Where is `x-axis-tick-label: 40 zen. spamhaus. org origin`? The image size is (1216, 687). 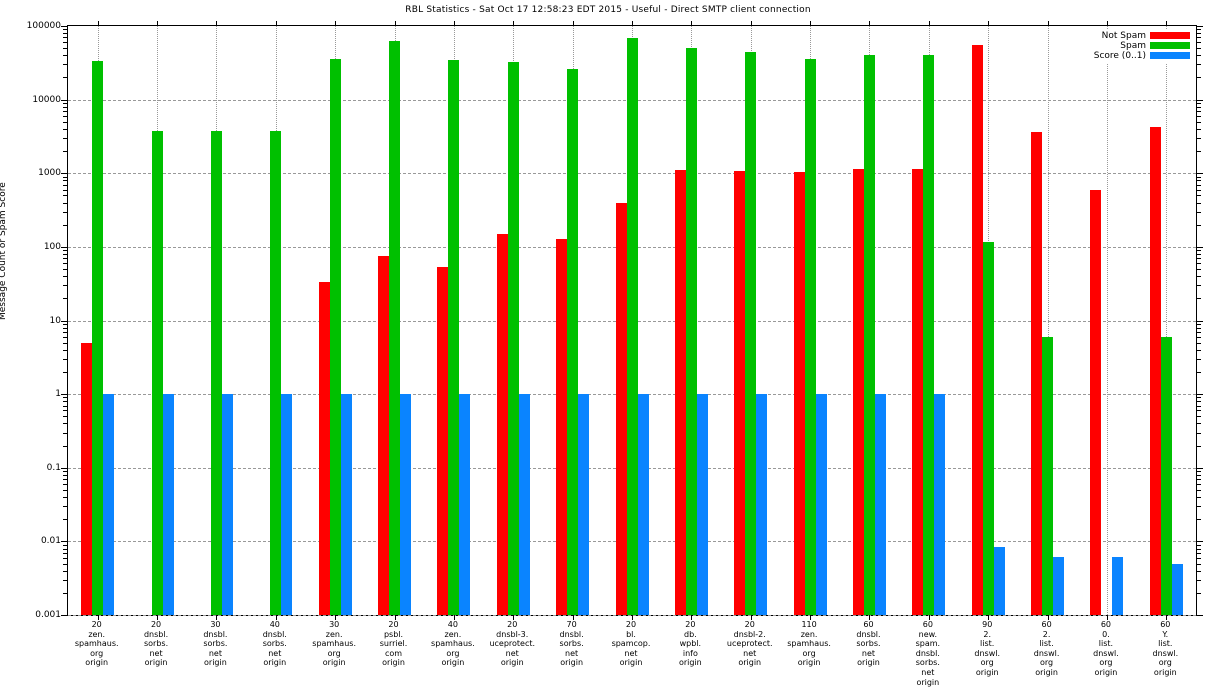 x-axis-tick-label: 40 zen. spamhaus. org origin is located at coordinates (453, 644).